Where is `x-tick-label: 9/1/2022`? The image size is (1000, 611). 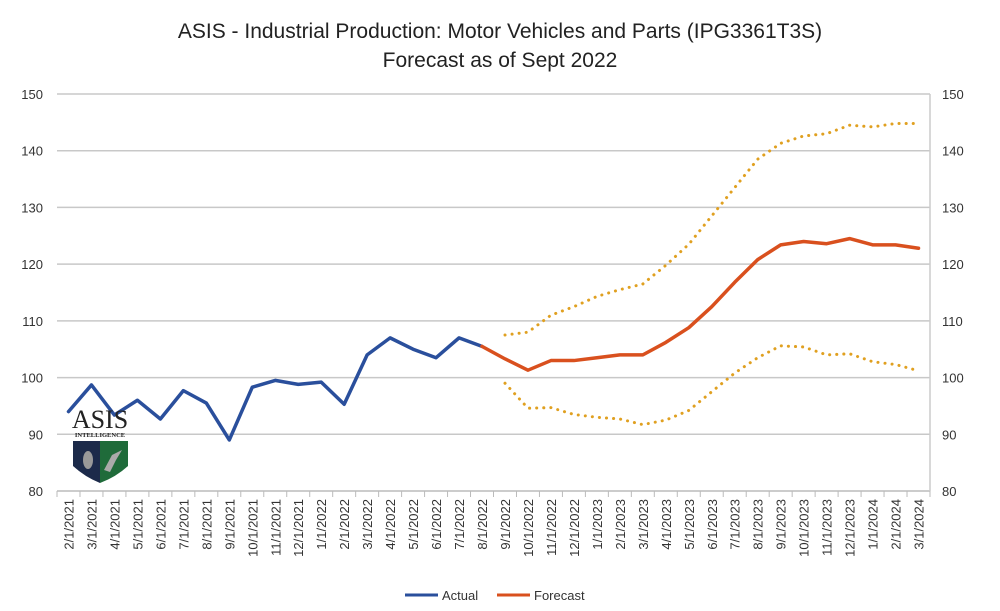 x-tick-label: 9/1/2022 is located at coordinates (505, 524).